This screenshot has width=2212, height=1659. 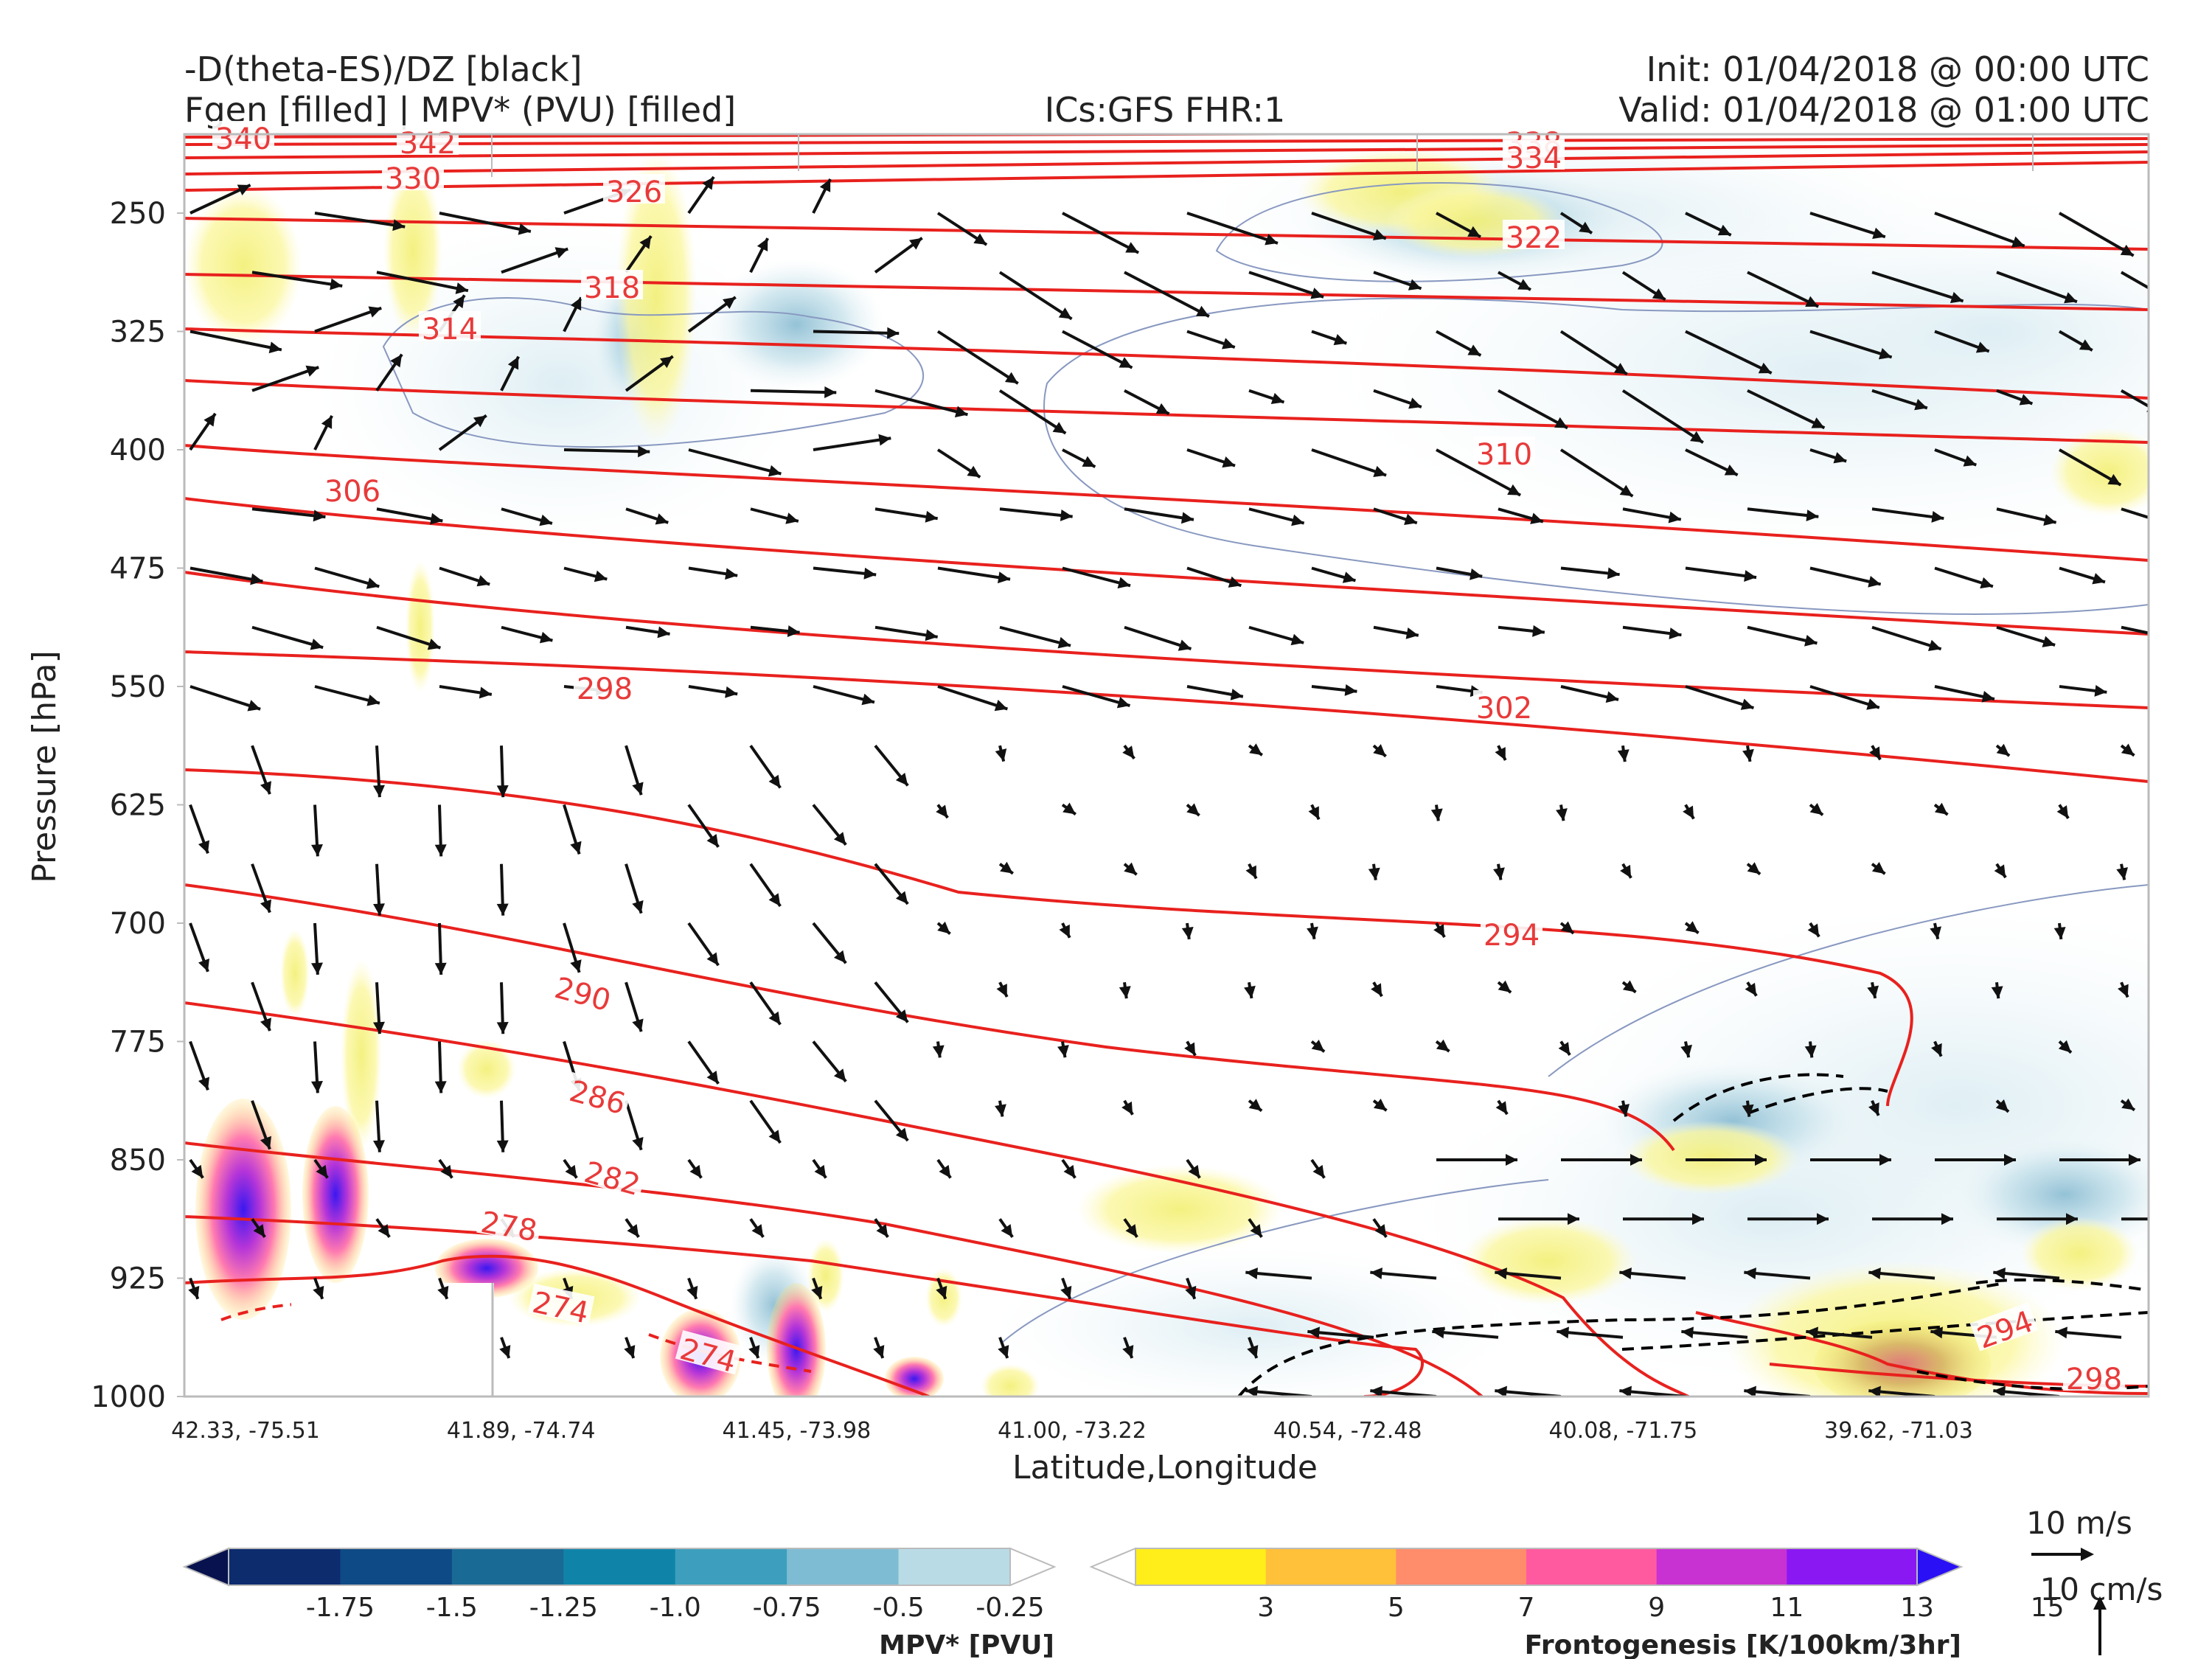 I want to click on theta-e-label-text: 302, so click(x=1504, y=709).